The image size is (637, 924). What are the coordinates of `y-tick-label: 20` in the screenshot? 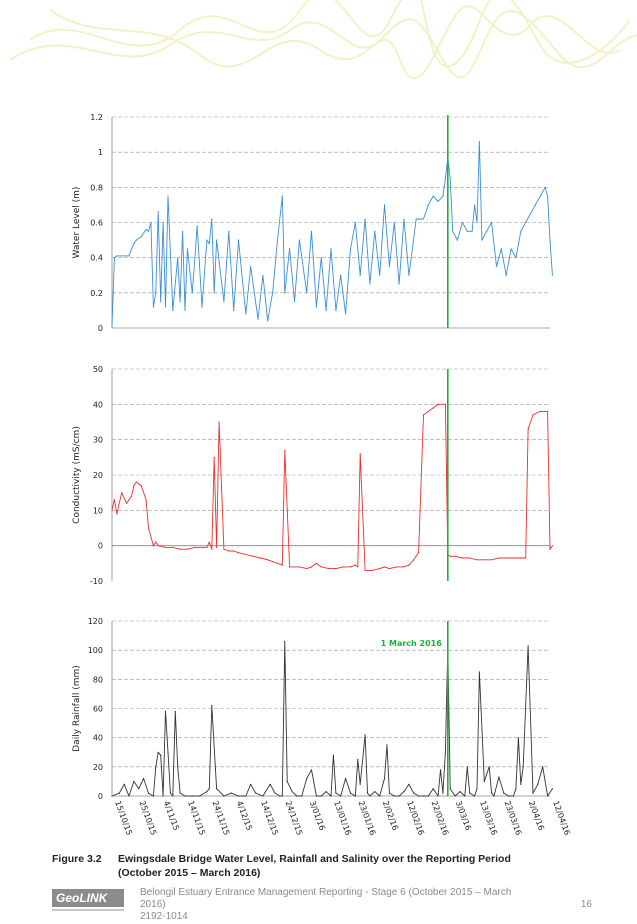 It's located at (98, 475).